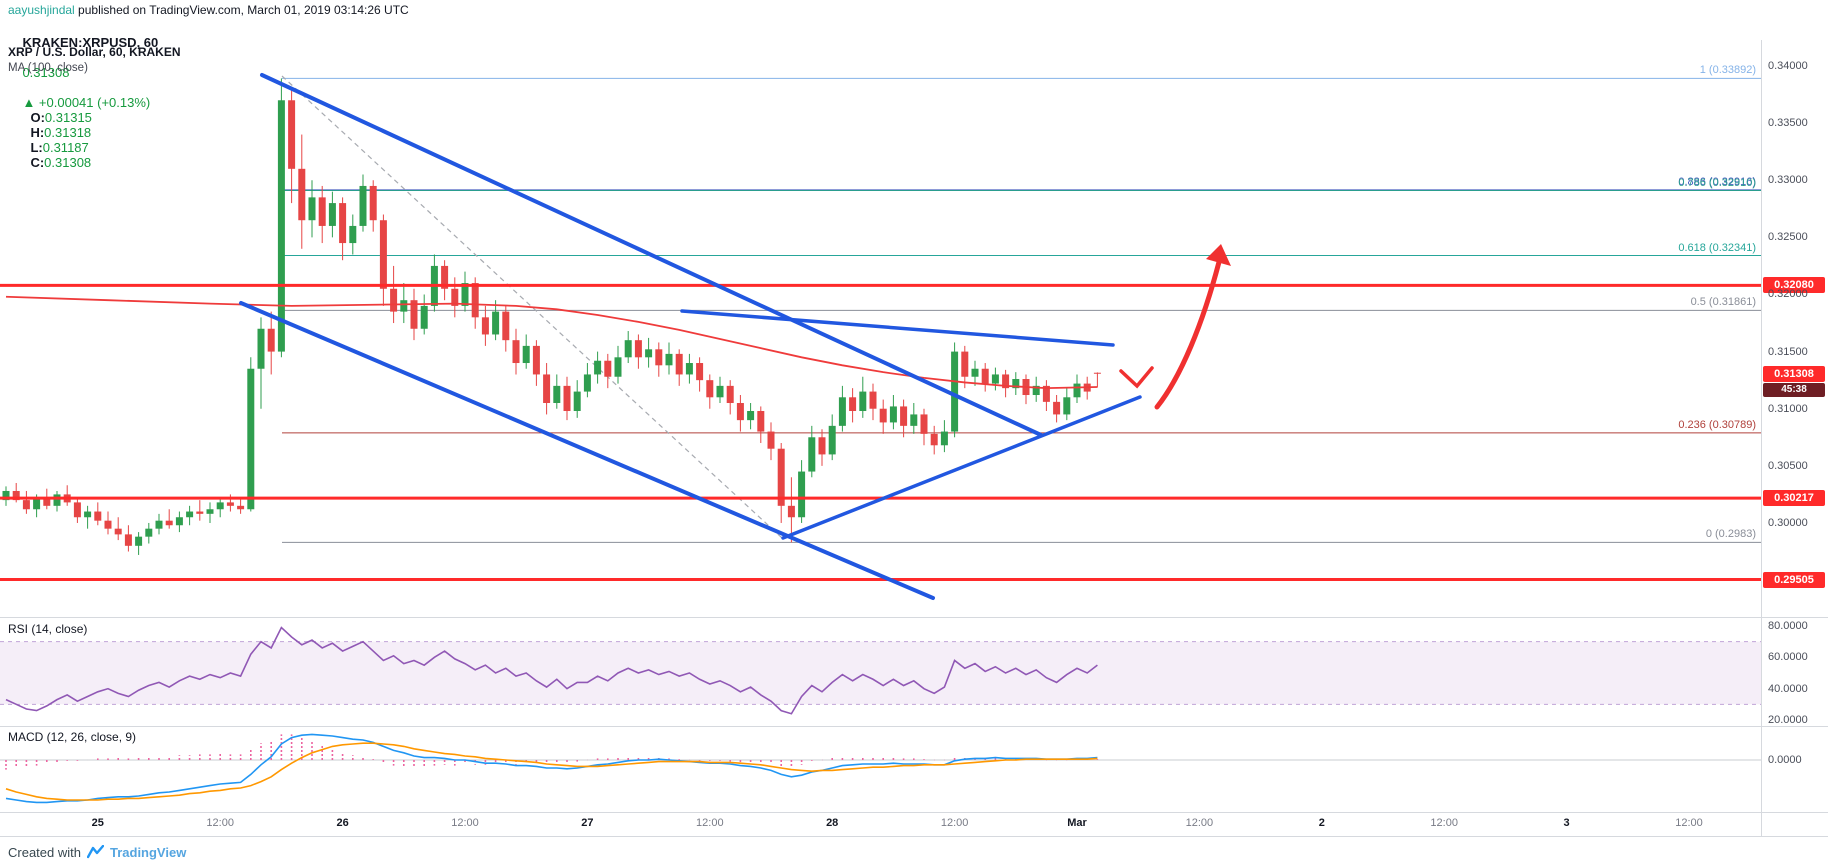  What do you see at coordinates (551, 768) in the screenshot?
I see `macd-line` at bounding box center [551, 768].